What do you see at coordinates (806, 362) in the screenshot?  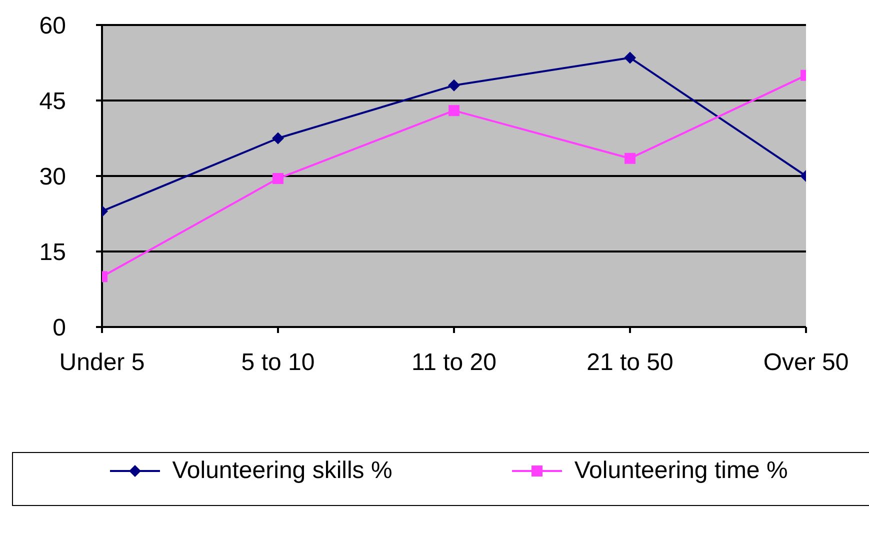 I see `x-tick-label: Over 50` at bounding box center [806, 362].